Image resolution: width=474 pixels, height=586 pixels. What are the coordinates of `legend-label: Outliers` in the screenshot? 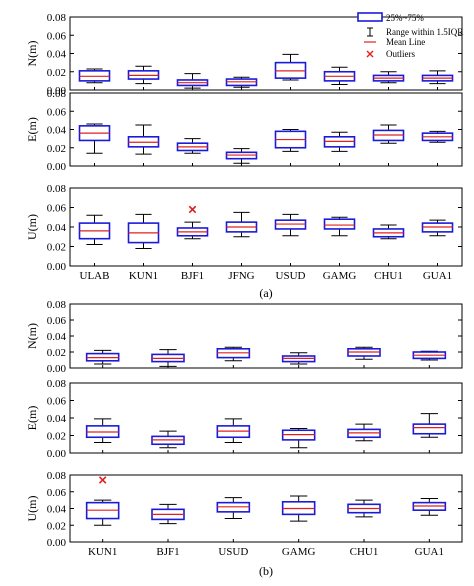 It's located at (400, 54).